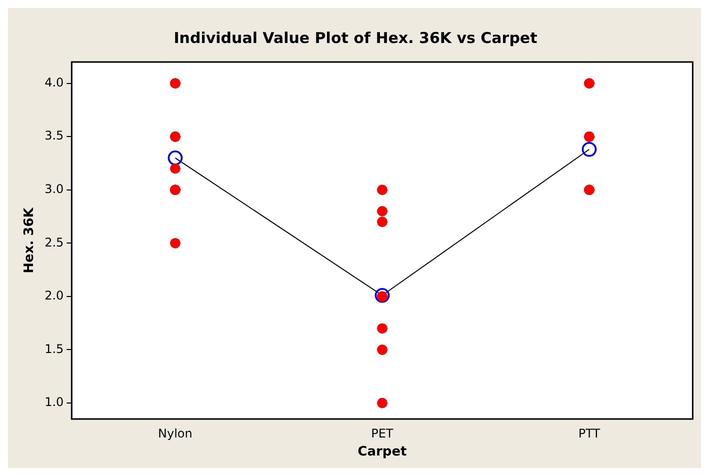 The image size is (709, 476). I want to click on chart-title: Individual Value Plot of Hex. 36K vs Carpet, so click(356, 37).